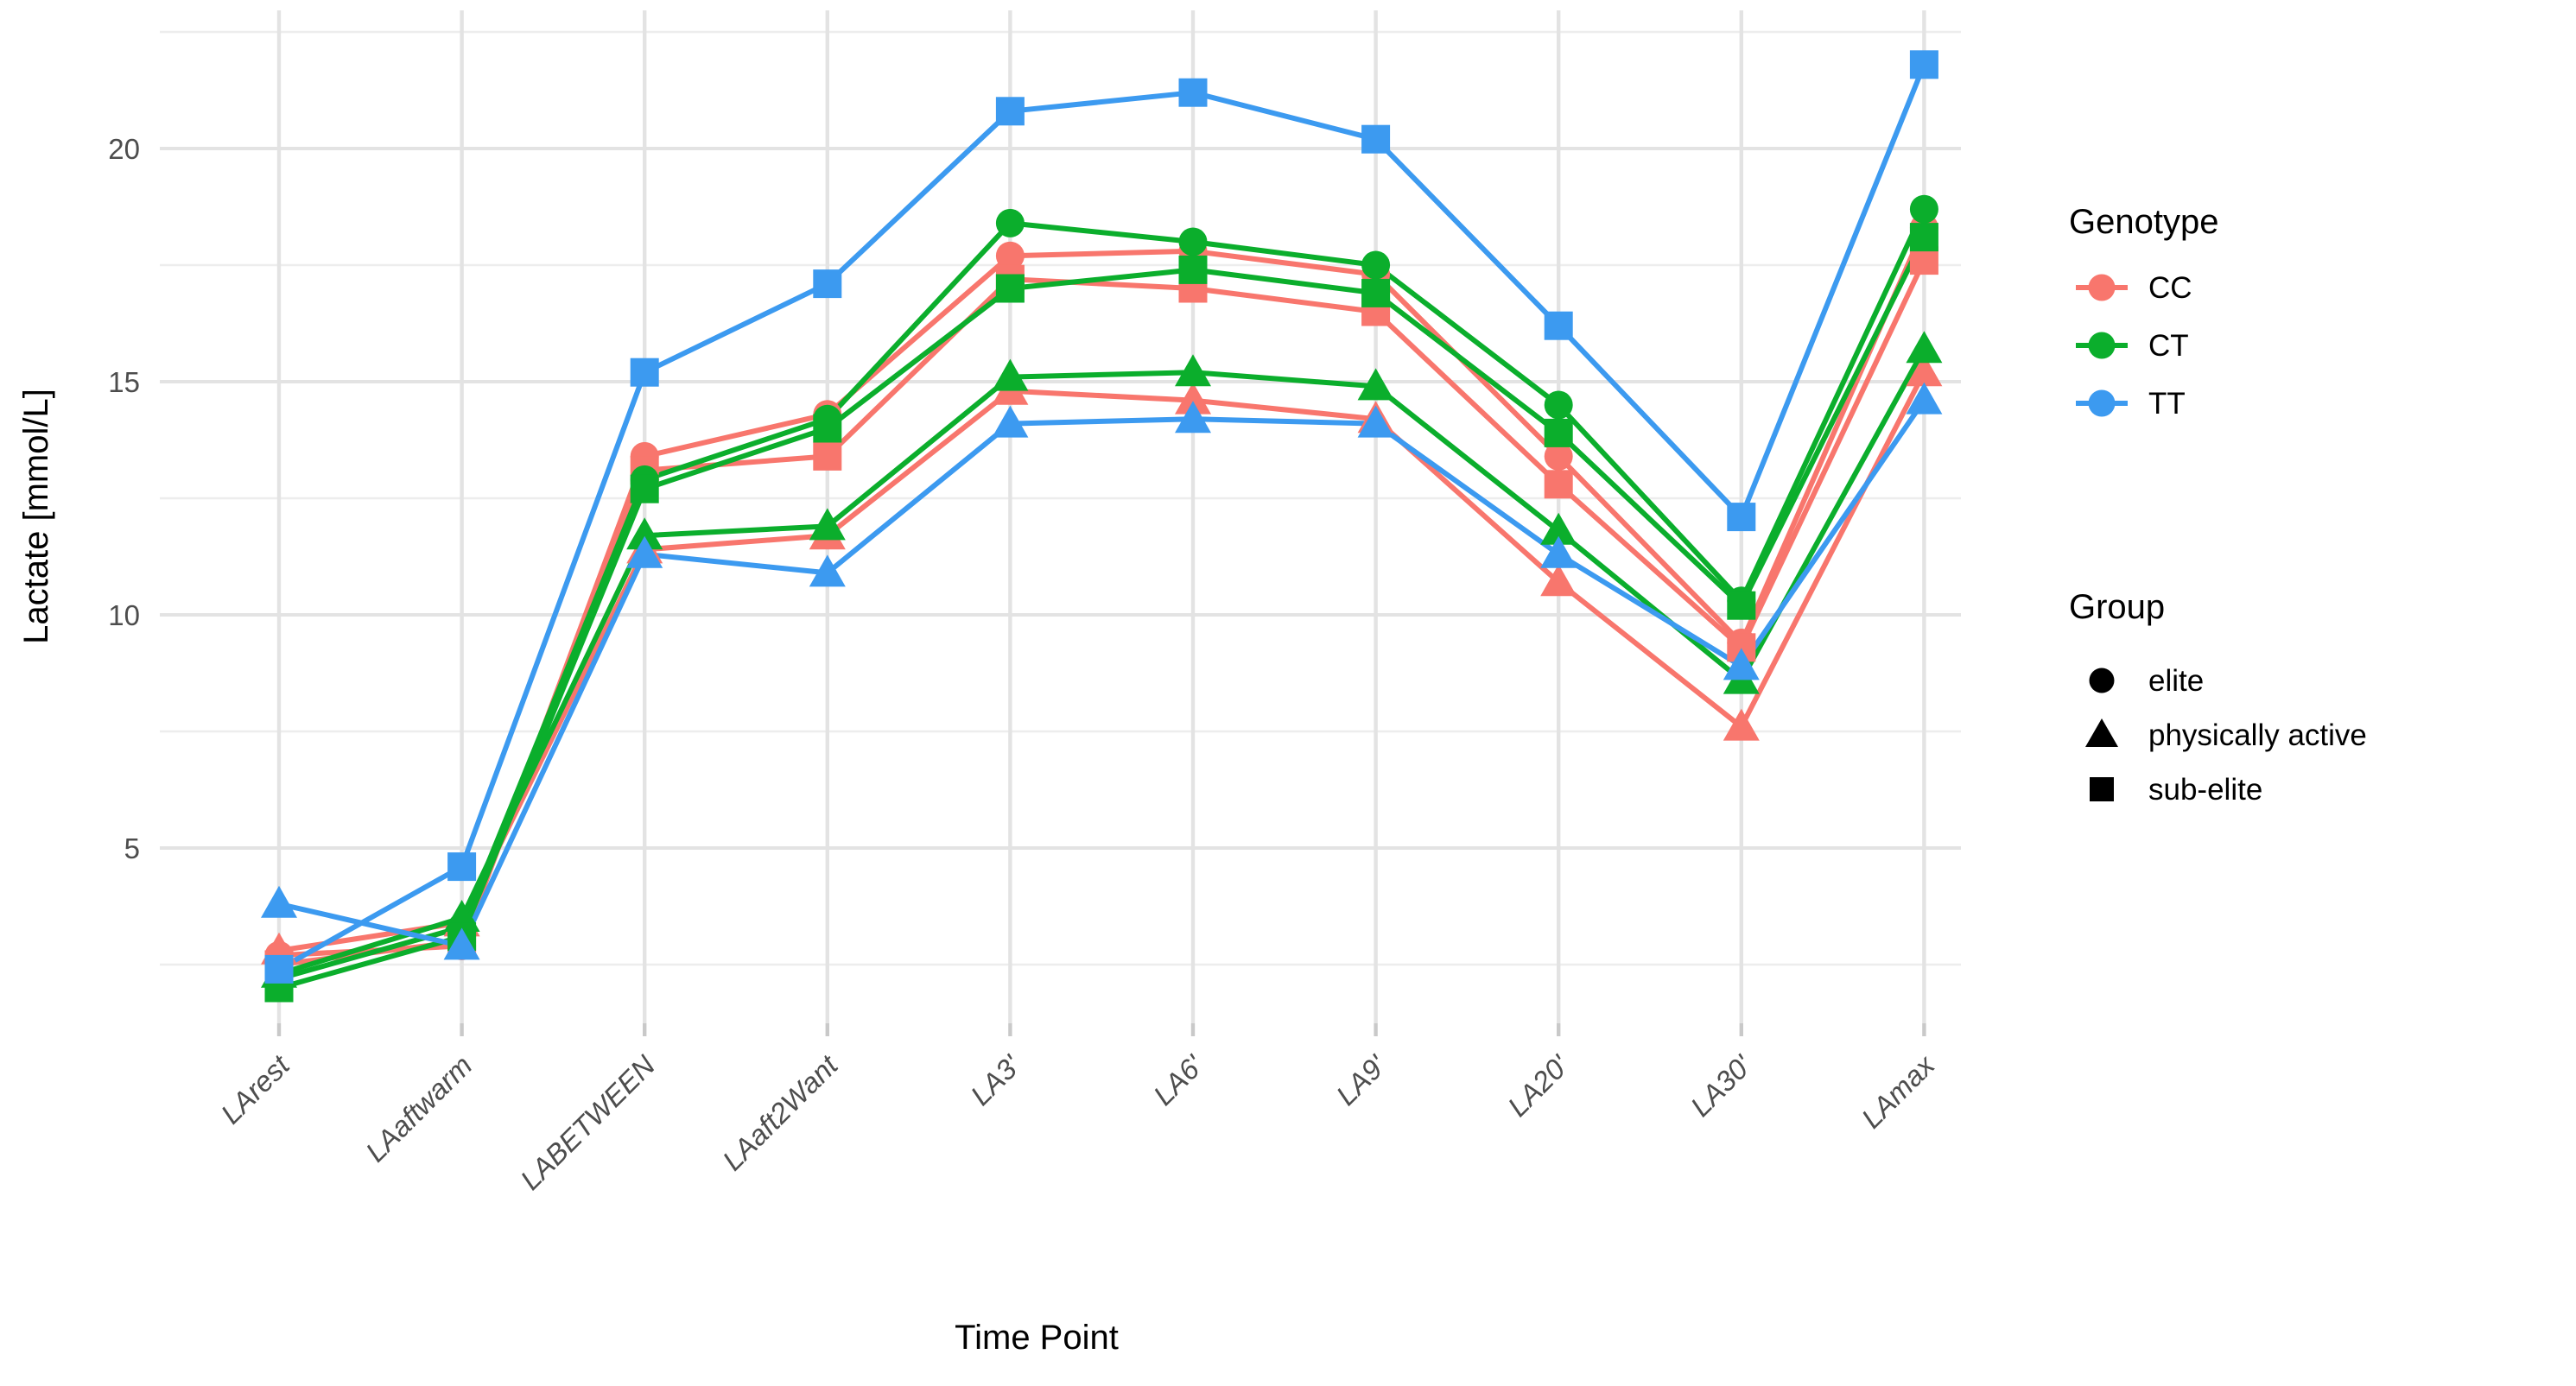 The height and width of the screenshot is (1386, 2576). Describe the element at coordinates (1899, 1091) in the screenshot. I see `x-tick-label: LAmax` at that location.